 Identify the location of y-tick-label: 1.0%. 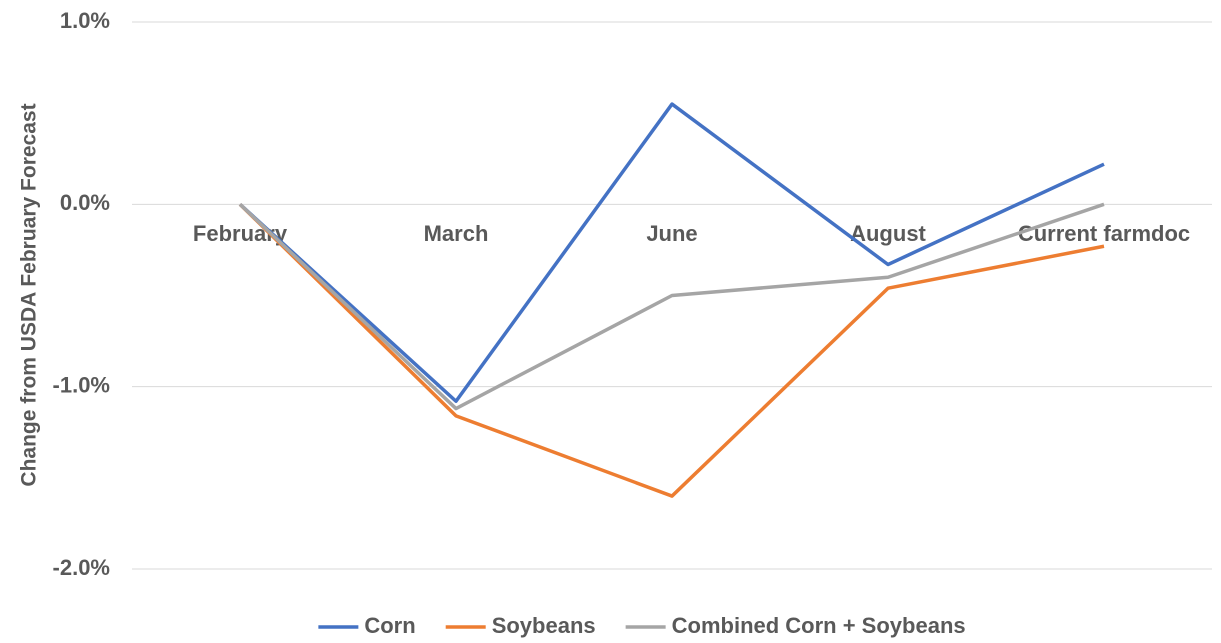
(85, 20).